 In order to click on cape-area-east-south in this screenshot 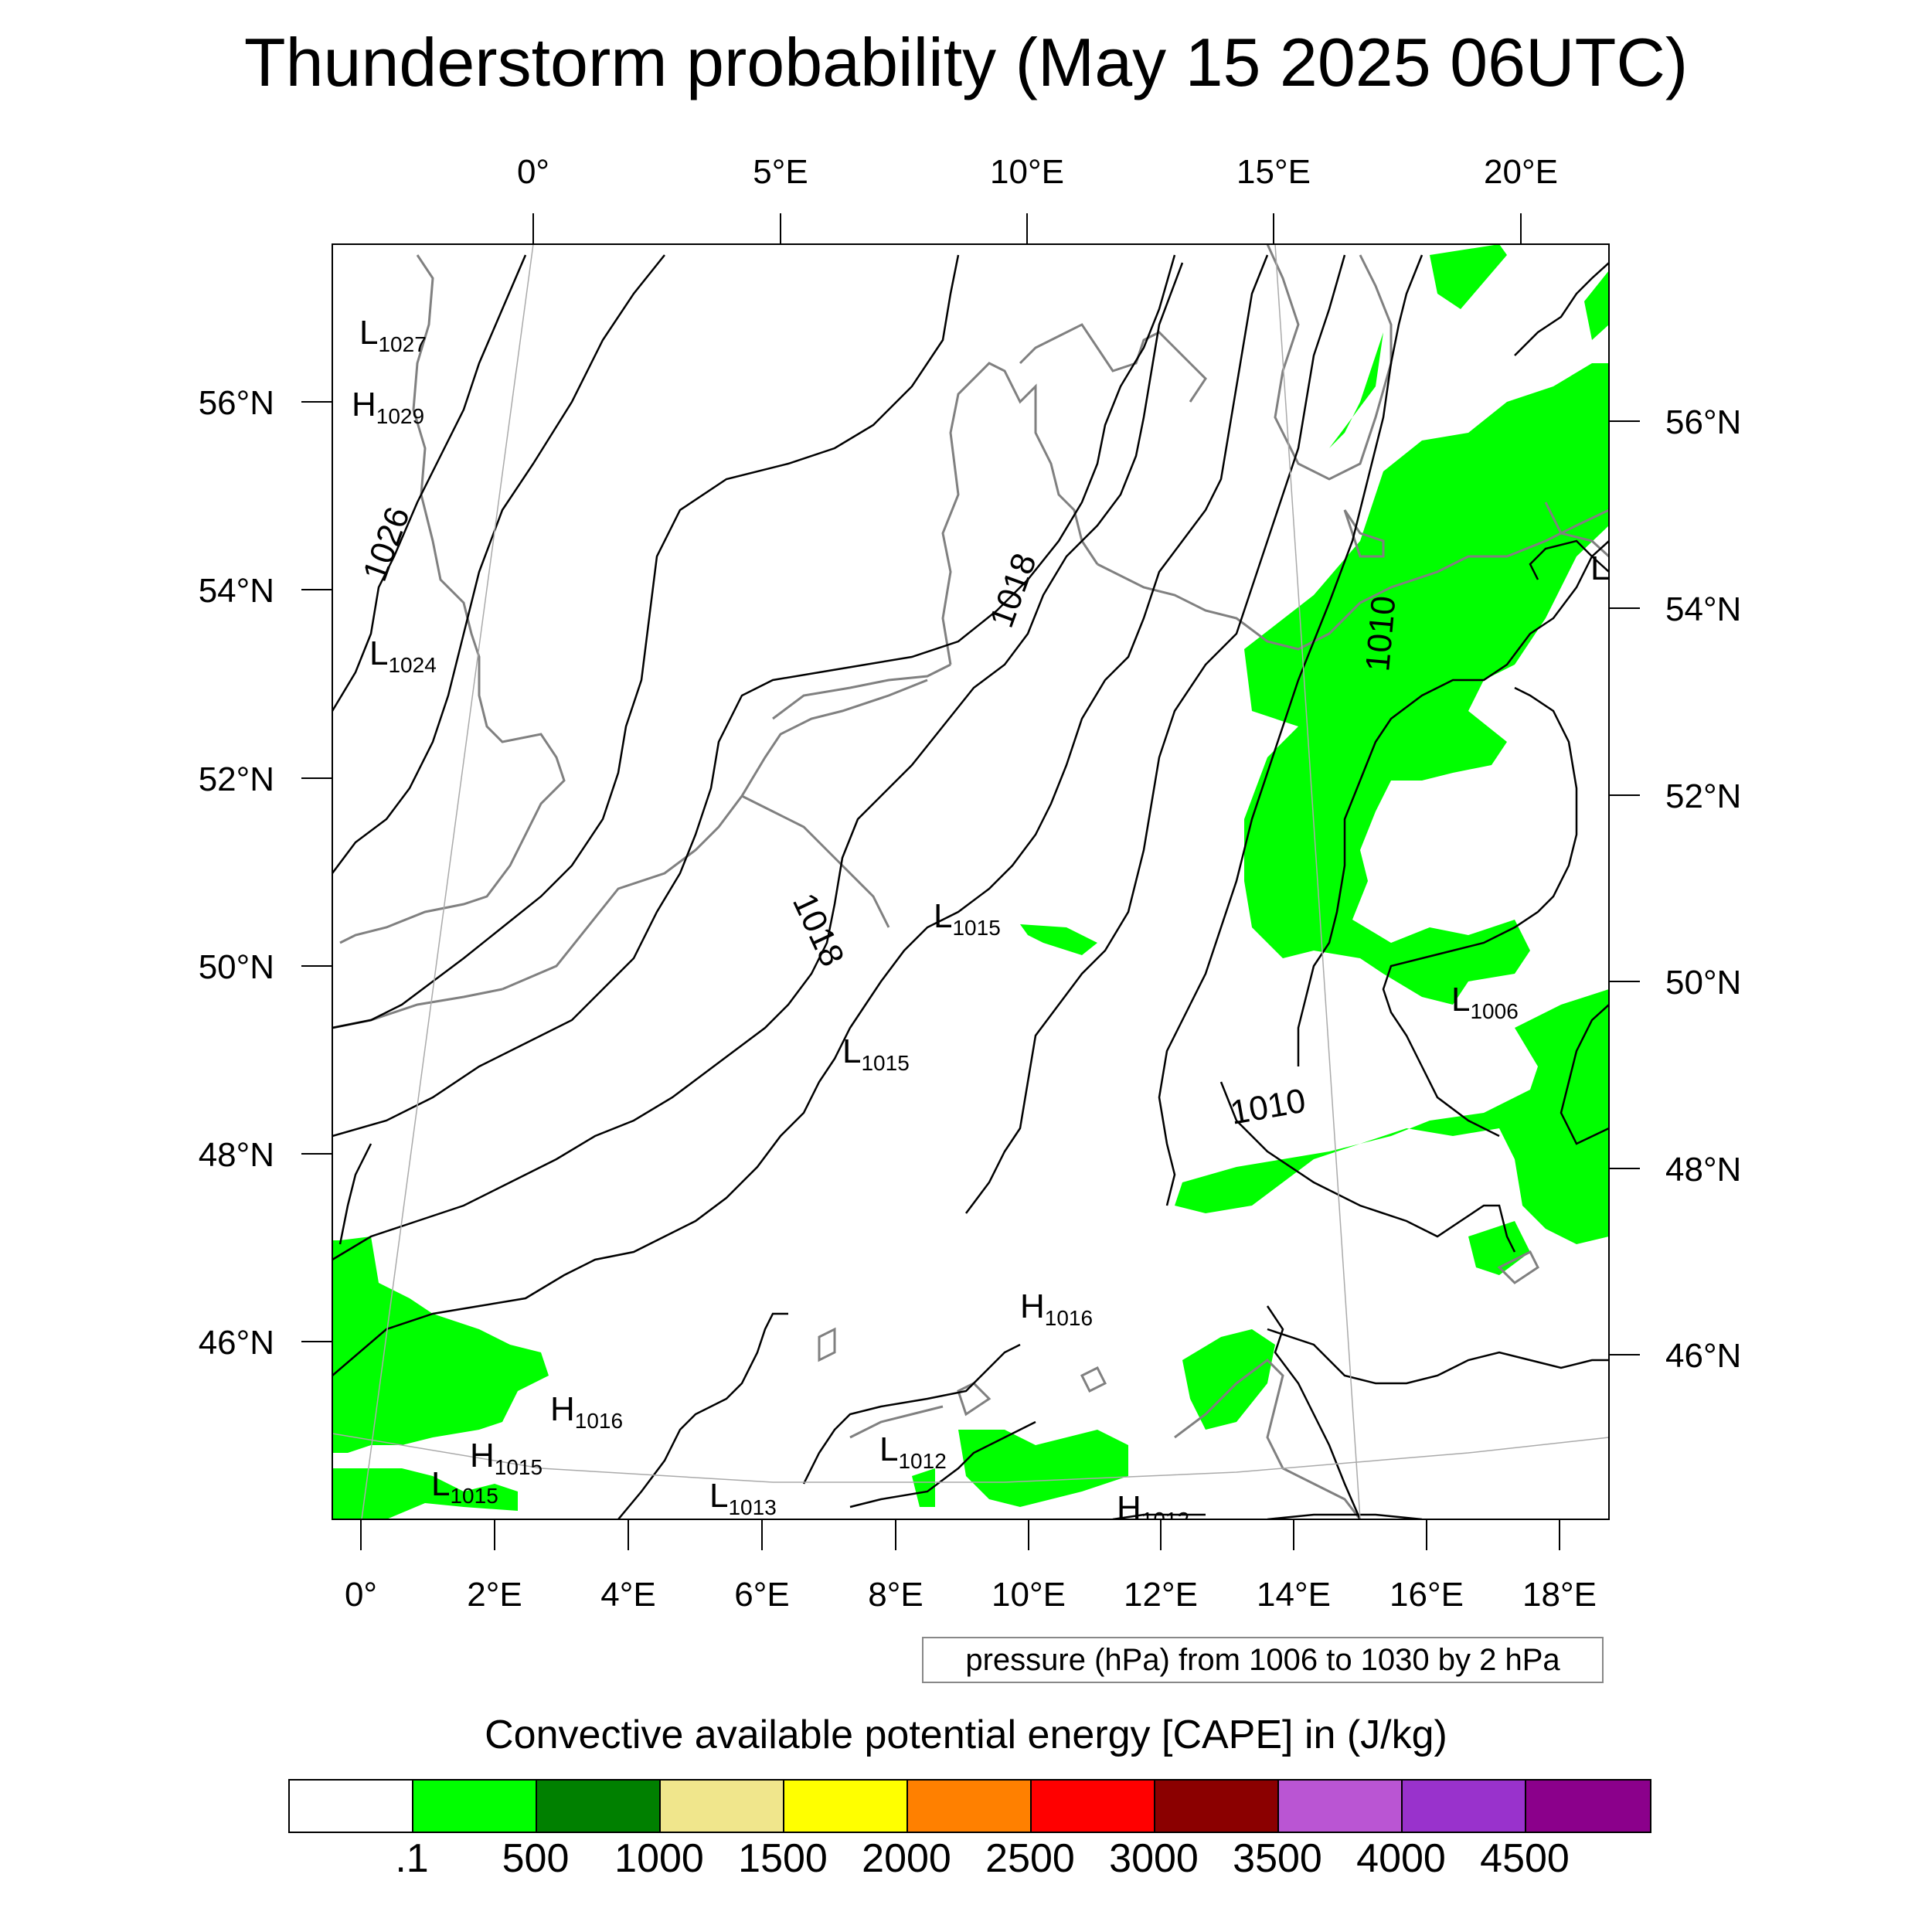, I will do `click(1499, 1248)`.